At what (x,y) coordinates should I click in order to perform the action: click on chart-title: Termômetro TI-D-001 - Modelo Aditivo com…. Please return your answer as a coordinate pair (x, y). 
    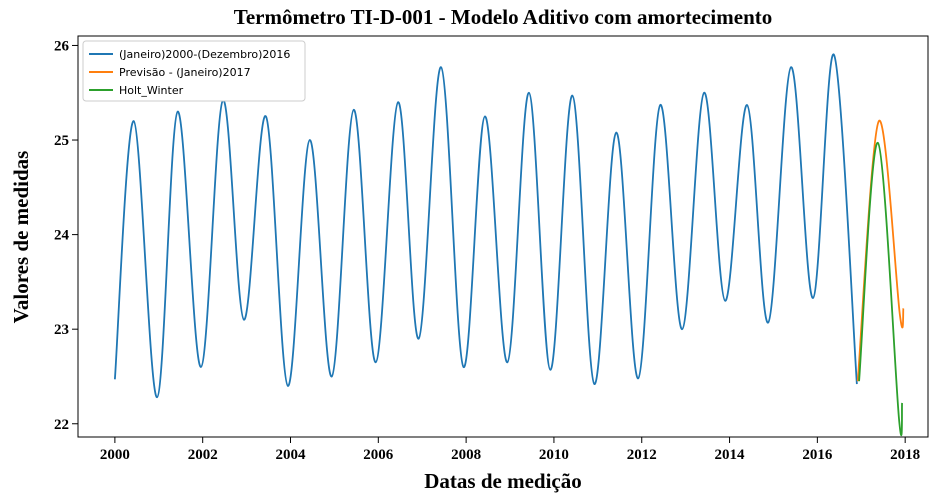
    Looking at the image, I should click on (503, 17).